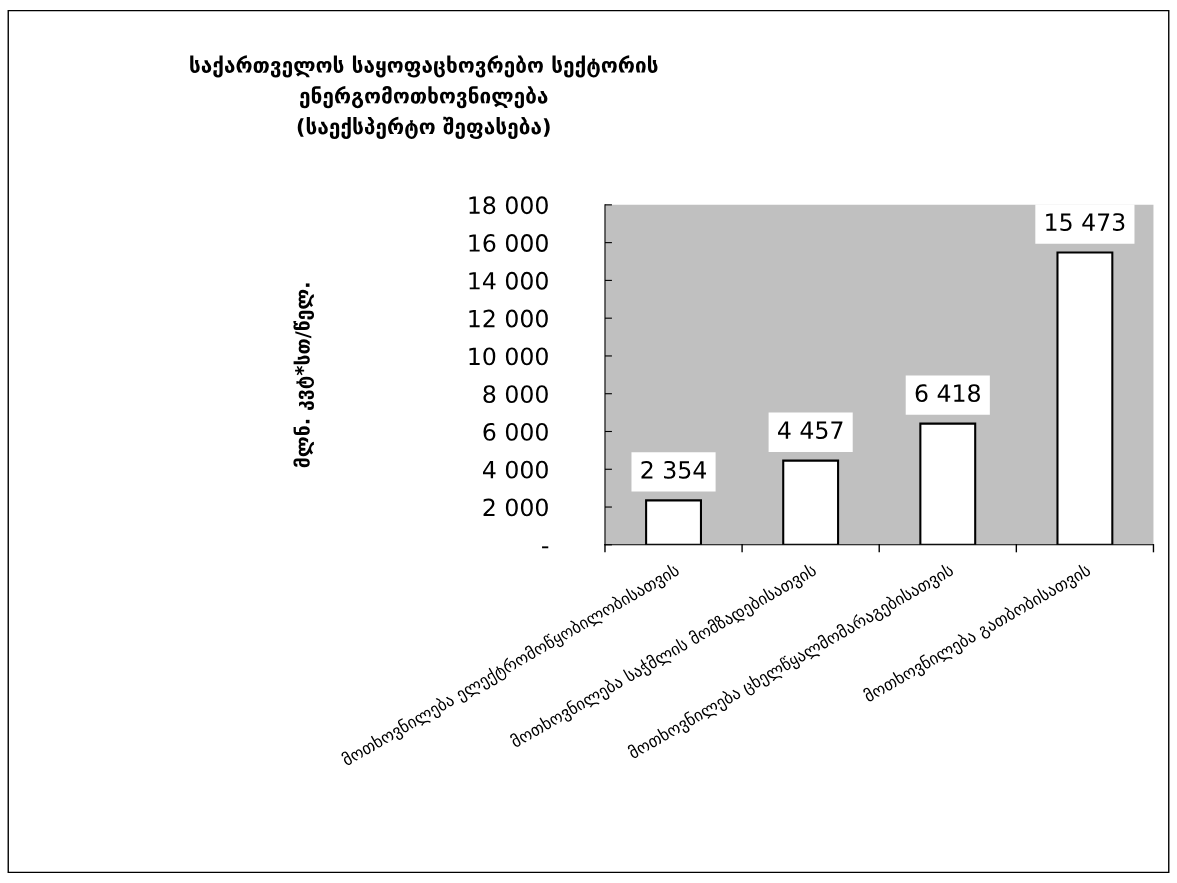 This screenshot has width=1177, height=883. Describe the element at coordinates (508, 280) in the screenshot. I see `y-tick-label: 14 000` at that location.